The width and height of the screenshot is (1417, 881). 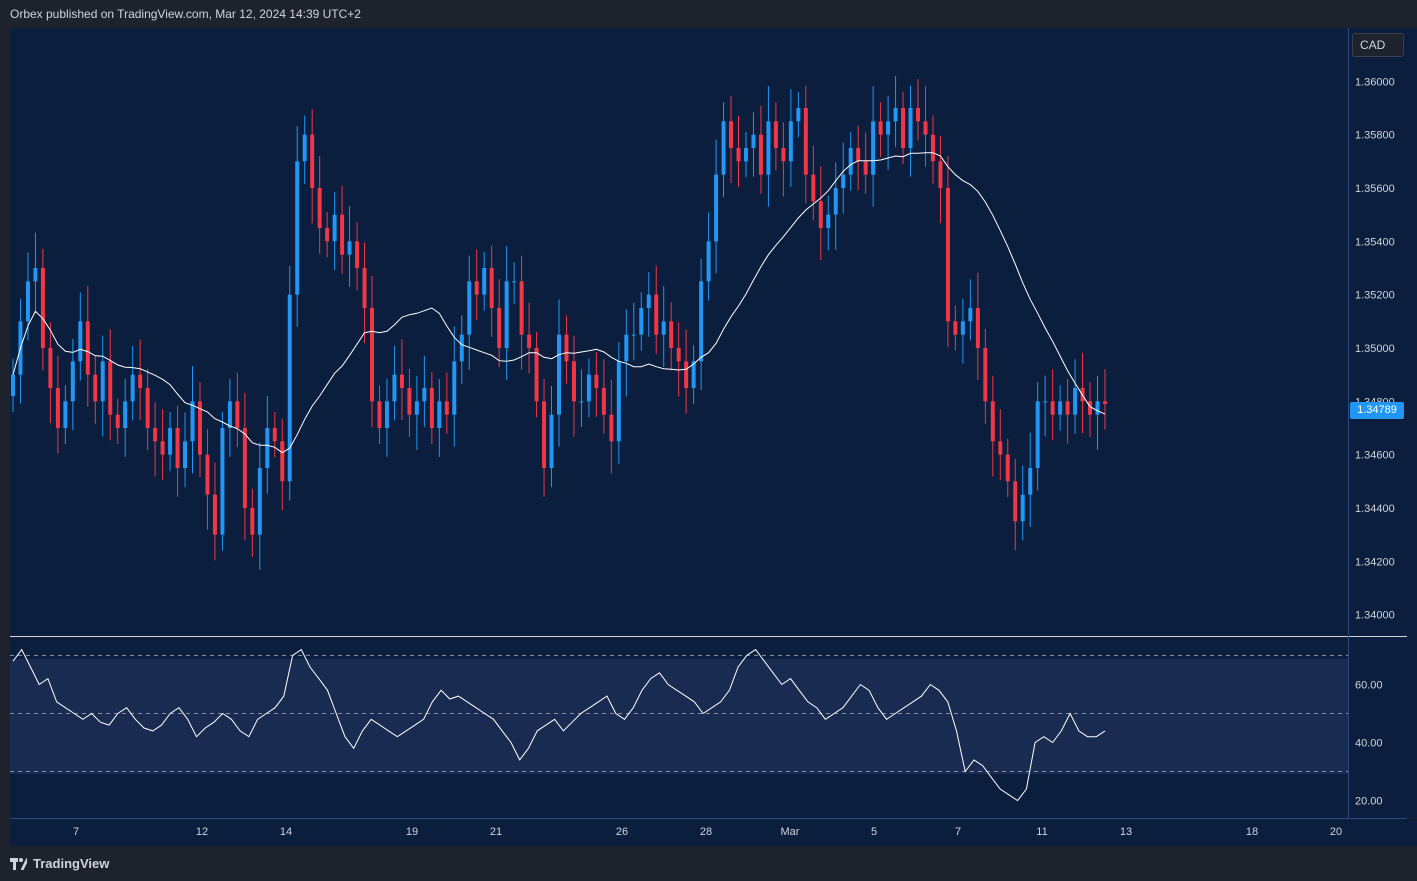 What do you see at coordinates (1369, 685) in the screenshot?
I see `rsi-tick-label: 60.00` at bounding box center [1369, 685].